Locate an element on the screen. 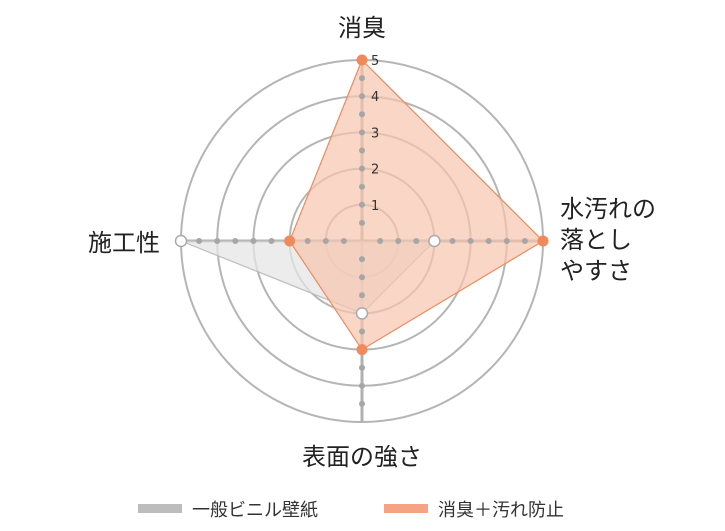 The height and width of the screenshot is (531, 725). axis-label-2: 表面の強さ is located at coordinates (362, 457).